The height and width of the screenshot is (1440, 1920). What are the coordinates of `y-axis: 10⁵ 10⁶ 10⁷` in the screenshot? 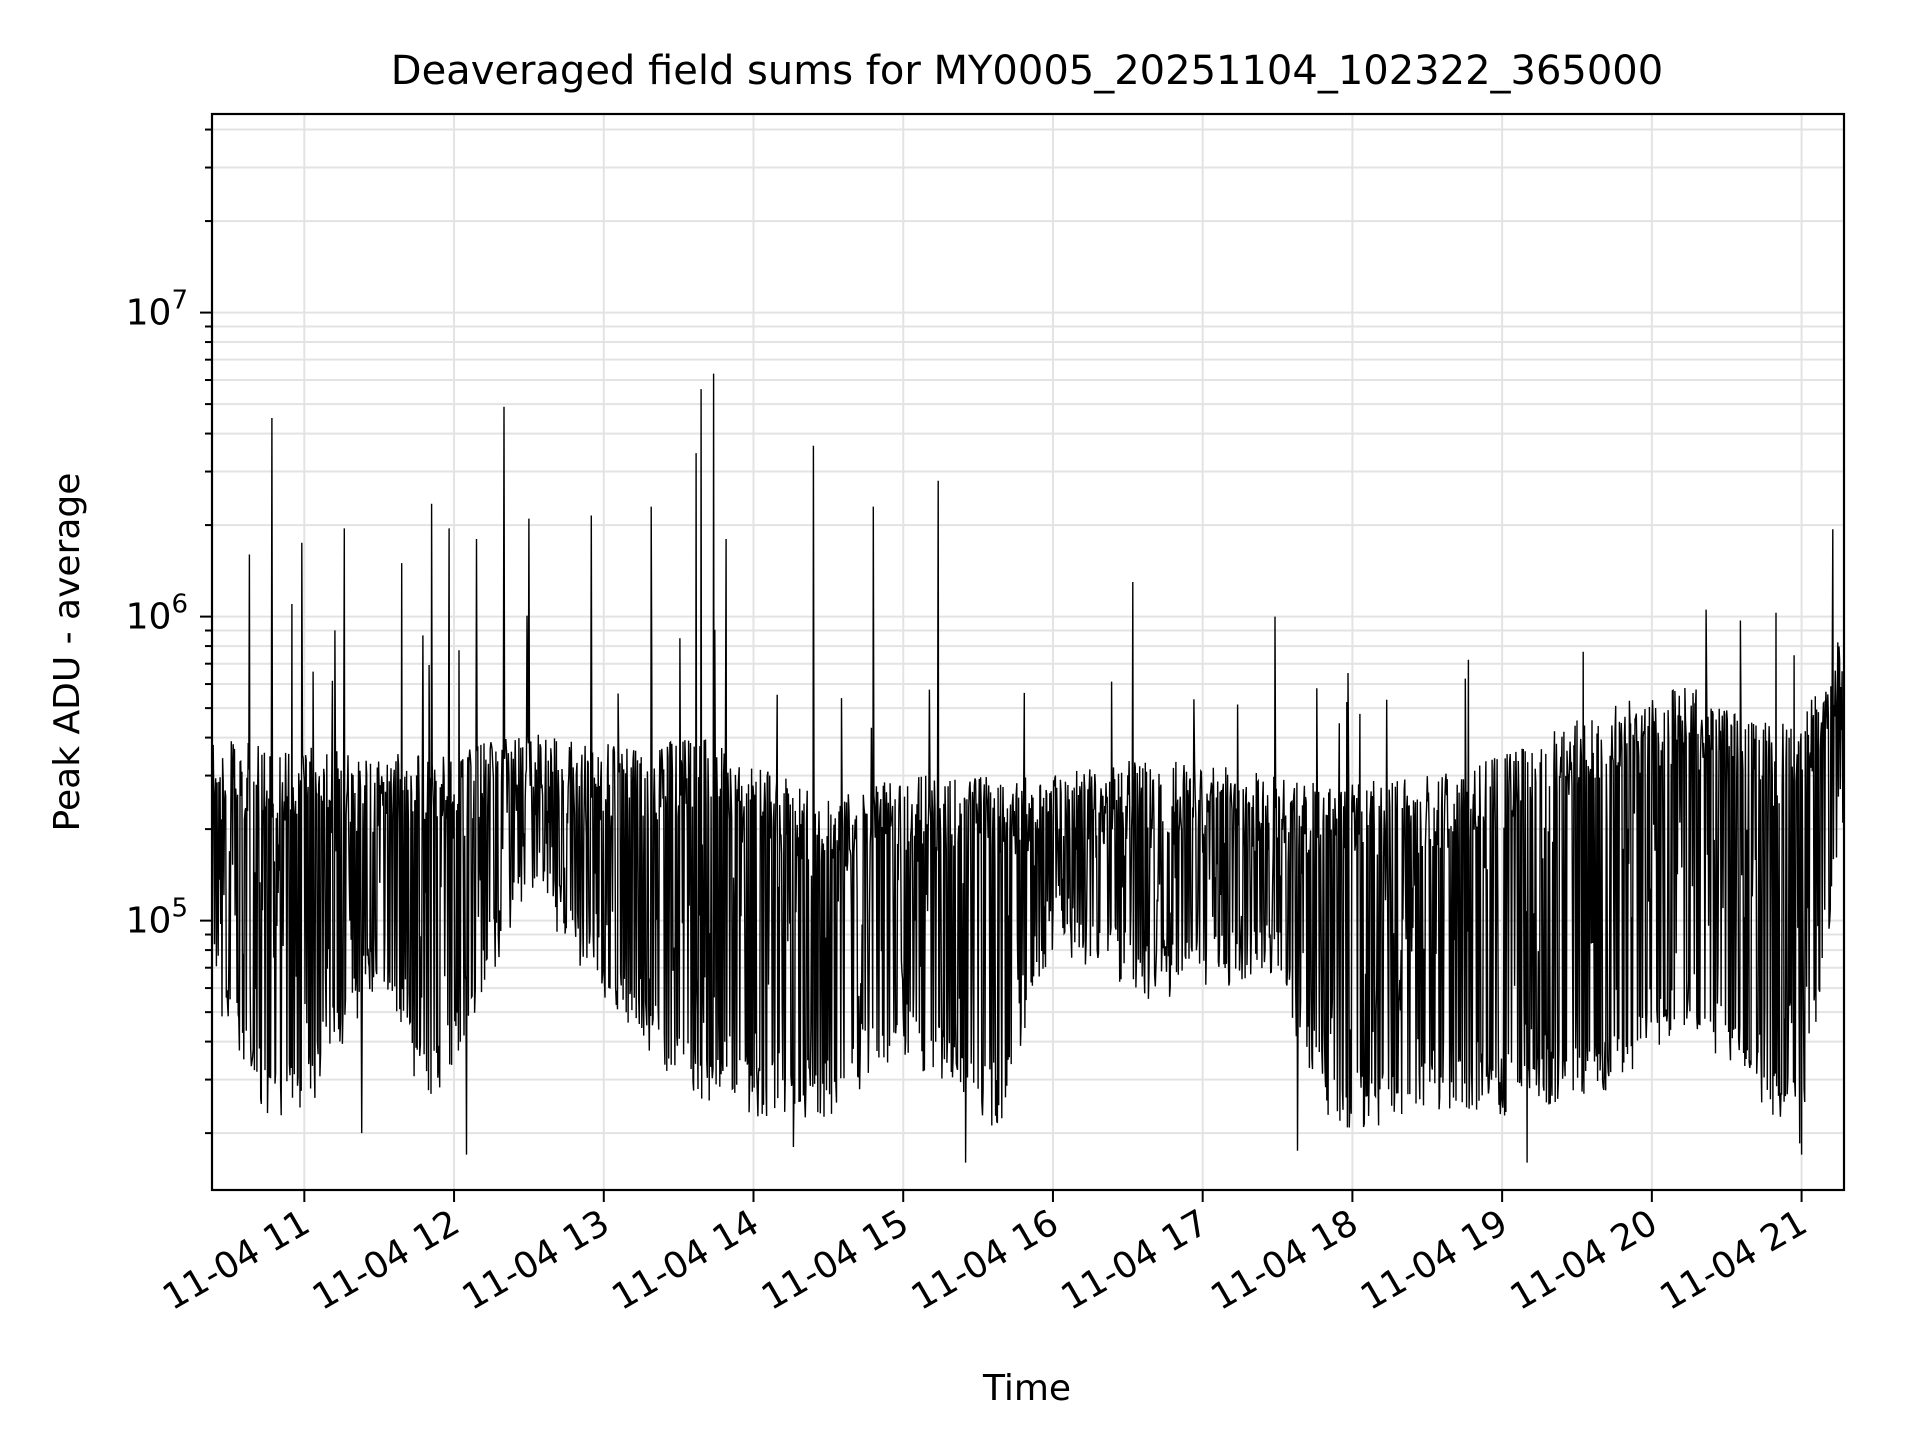 It's located at (169, 631).